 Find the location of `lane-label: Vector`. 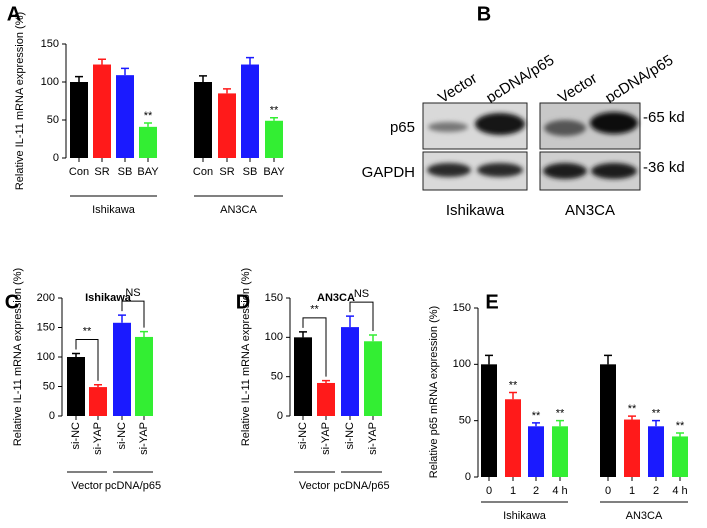

lane-label: Vector is located at coordinates (577, 88).